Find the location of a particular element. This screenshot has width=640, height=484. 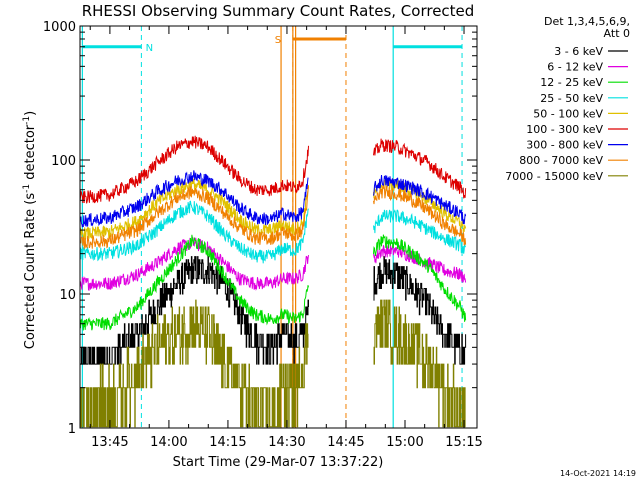

series-3-line-a is located at coordinates (194, 232).